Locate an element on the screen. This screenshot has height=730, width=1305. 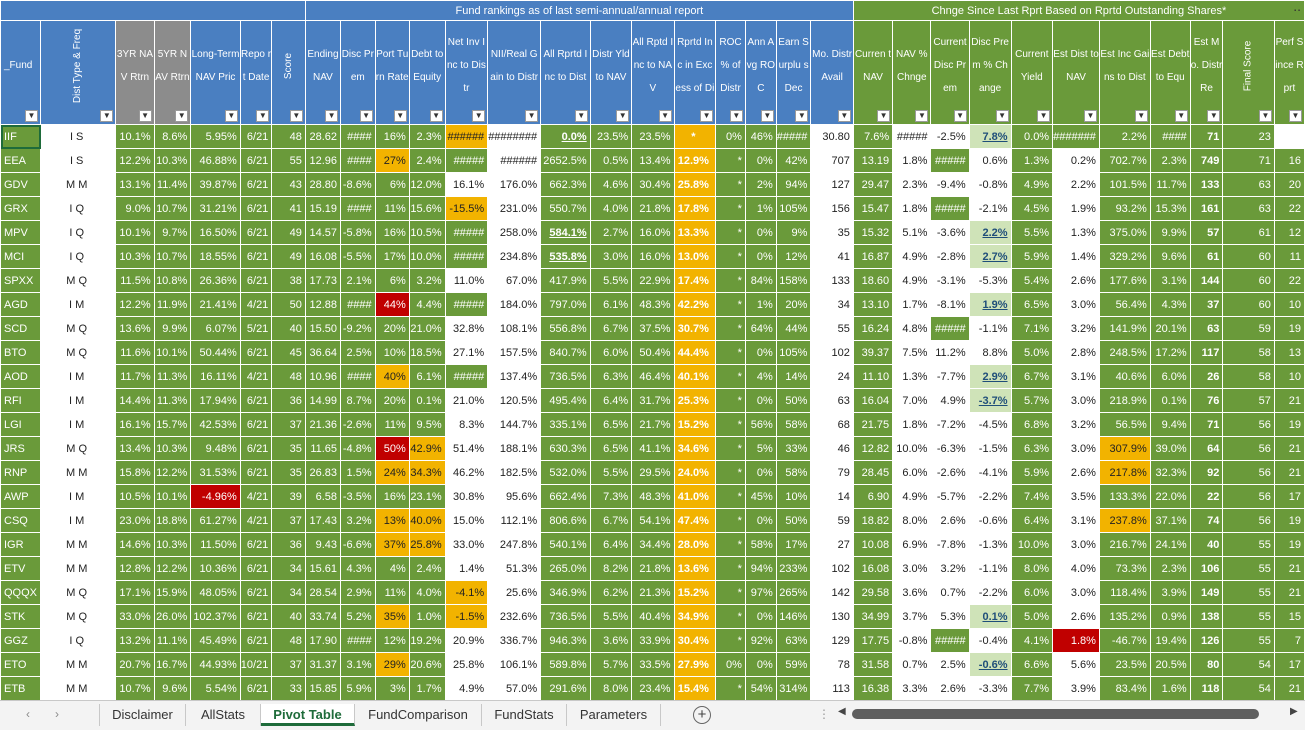
table-cell: 112.1% is located at coordinates (514, 520).